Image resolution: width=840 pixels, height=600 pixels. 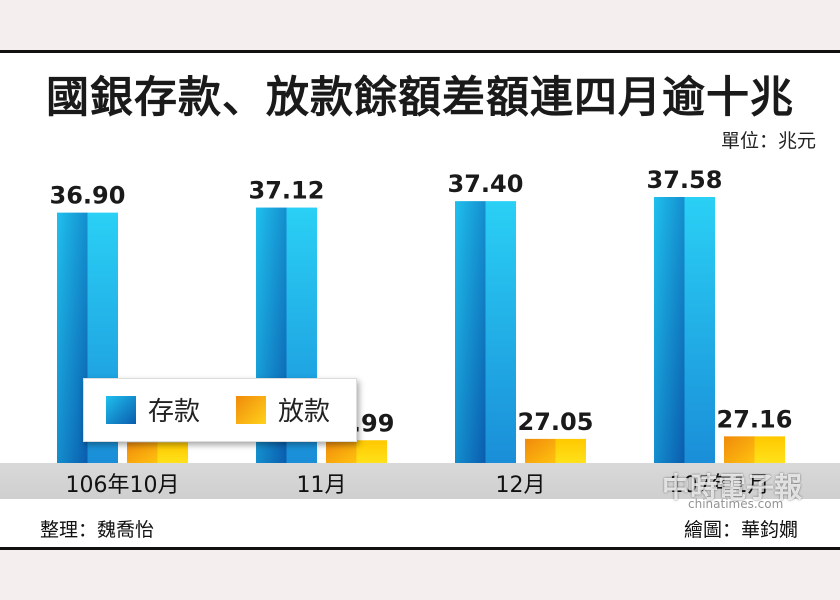 I want to click on value-label-loan-4: 27.16, so click(x=755, y=419).